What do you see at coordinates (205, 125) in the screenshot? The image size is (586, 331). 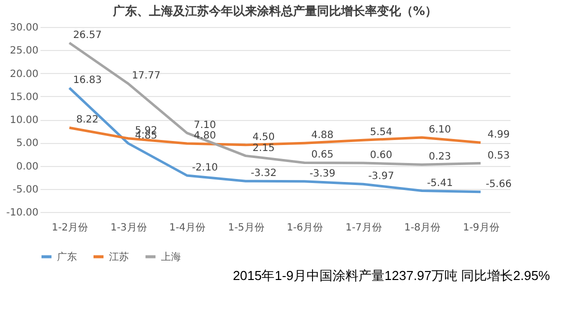 I see `data-label: 7.10` at bounding box center [205, 125].